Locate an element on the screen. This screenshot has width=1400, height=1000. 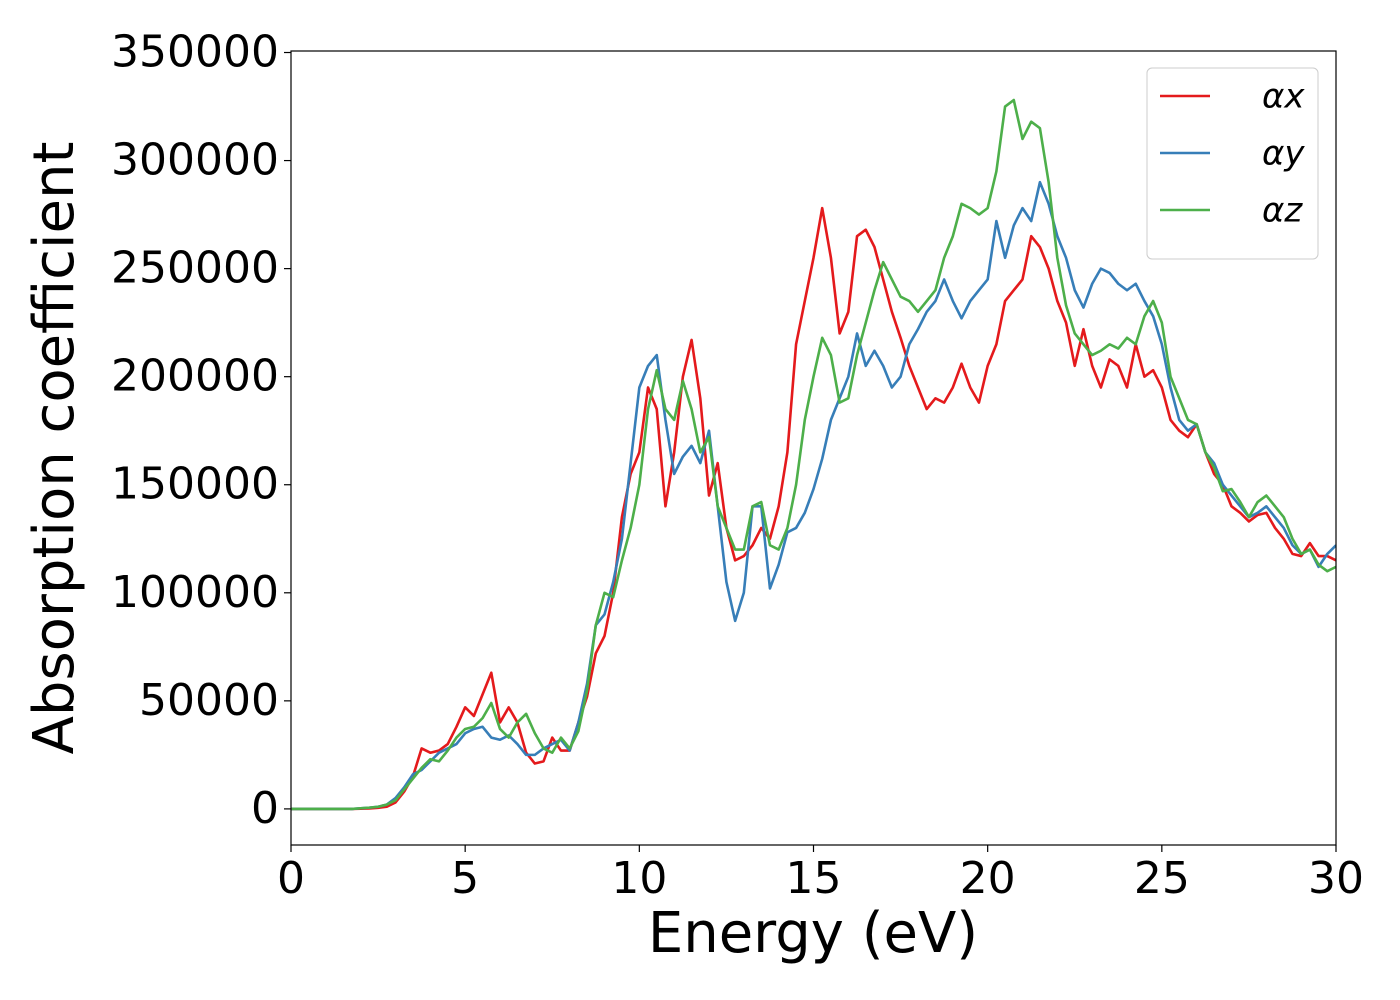
x-tick-label: 20 is located at coordinates (988, 878).